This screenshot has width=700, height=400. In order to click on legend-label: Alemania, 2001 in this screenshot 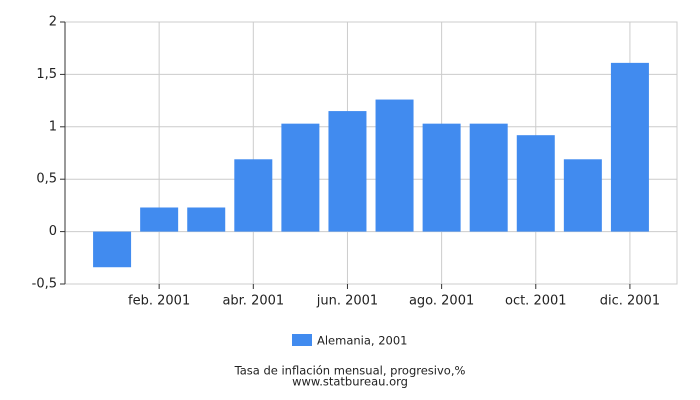, I will do `click(362, 341)`.